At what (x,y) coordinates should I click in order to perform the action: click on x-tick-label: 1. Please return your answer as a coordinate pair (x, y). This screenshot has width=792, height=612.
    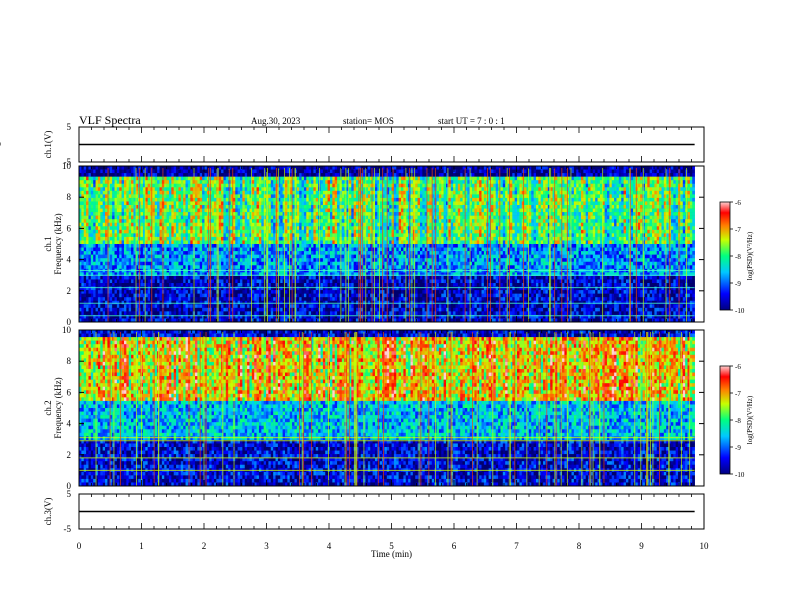
    Looking at the image, I should click on (141, 546).